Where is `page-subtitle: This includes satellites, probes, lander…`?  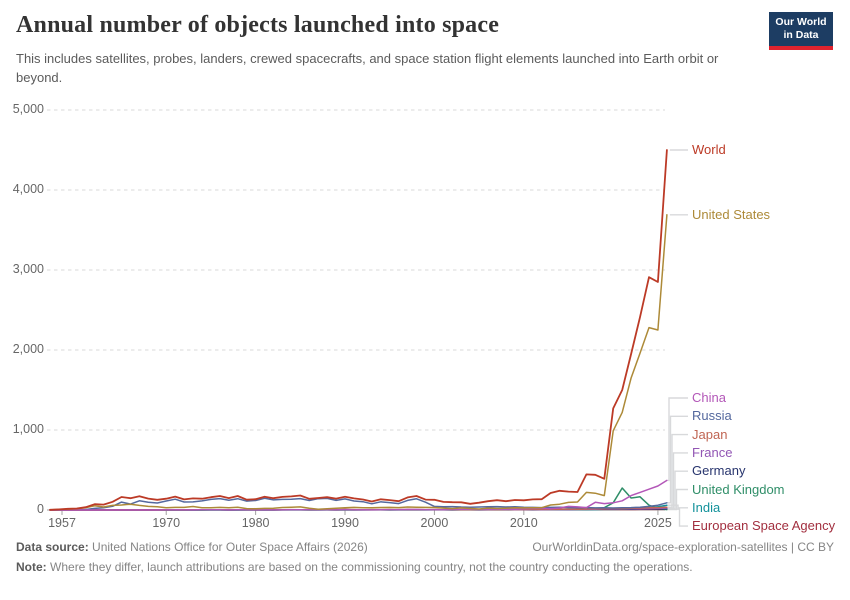
page-subtitle: This includes satellites, probes, lander… is located at coordinates (367, 68).